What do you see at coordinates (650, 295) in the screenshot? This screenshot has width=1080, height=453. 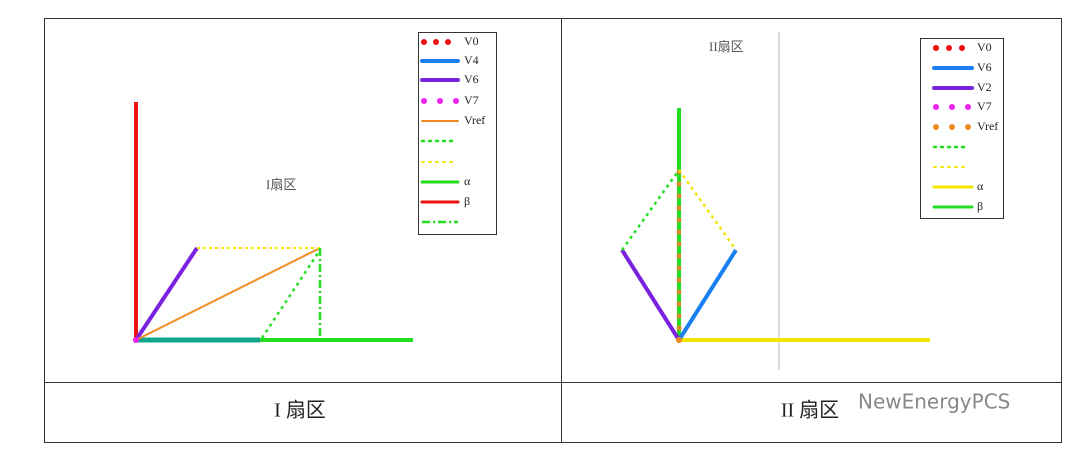 I see `v2-vector` at bounding box center [650, 295].